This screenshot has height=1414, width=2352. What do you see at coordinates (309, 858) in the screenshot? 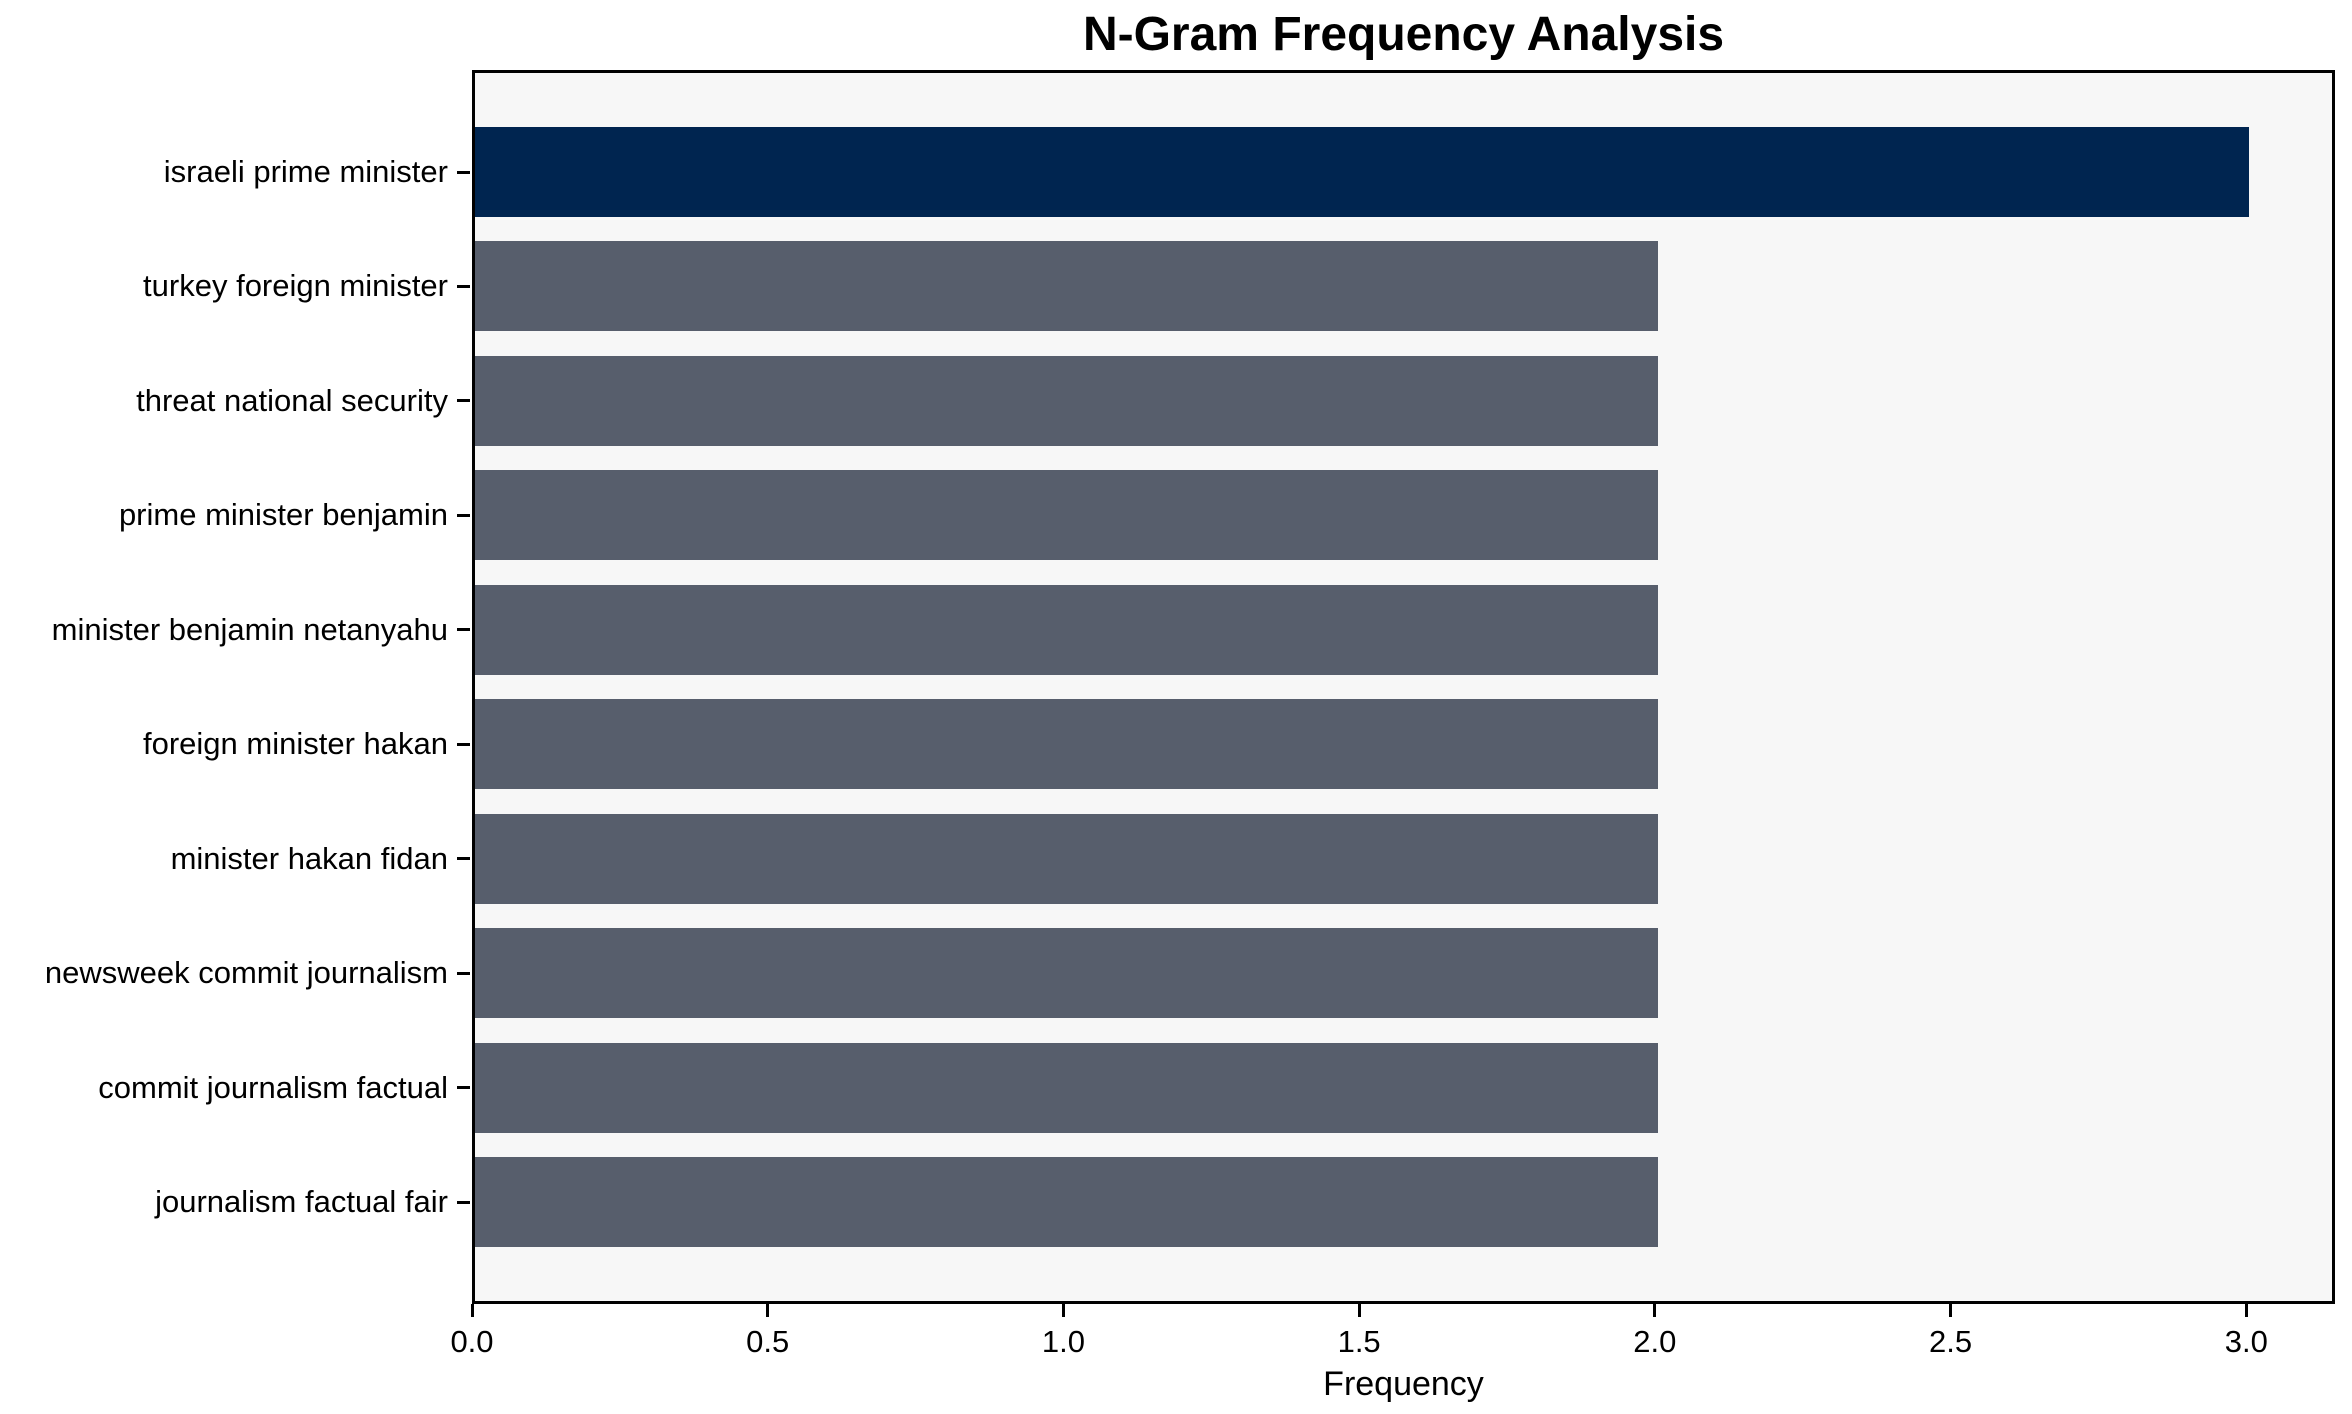
I see `y-tick-label: minister hakan fidan` at bounding box center [309, 858].